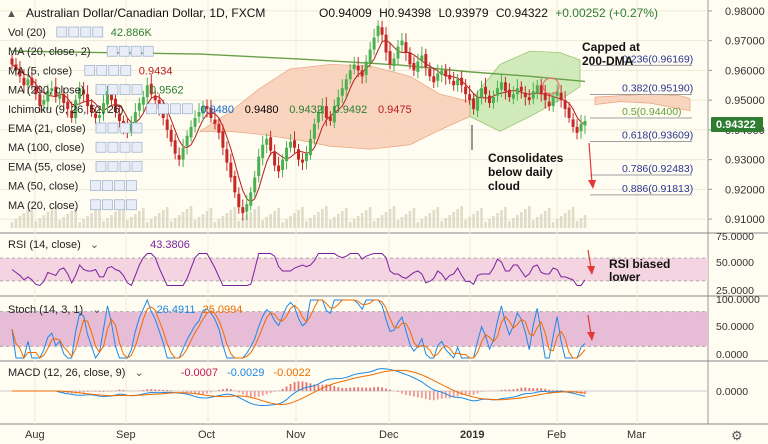 Image resolution: width=768 pixels, height=444 pixels. I want to click on fib-label: 0.618(0.93609), so click(657, 135).